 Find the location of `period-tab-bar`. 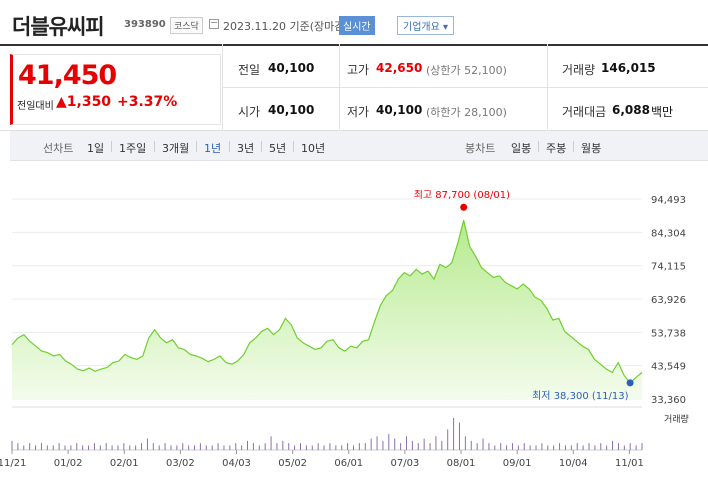

period-tab-bar is located at coordinates (359, 146).